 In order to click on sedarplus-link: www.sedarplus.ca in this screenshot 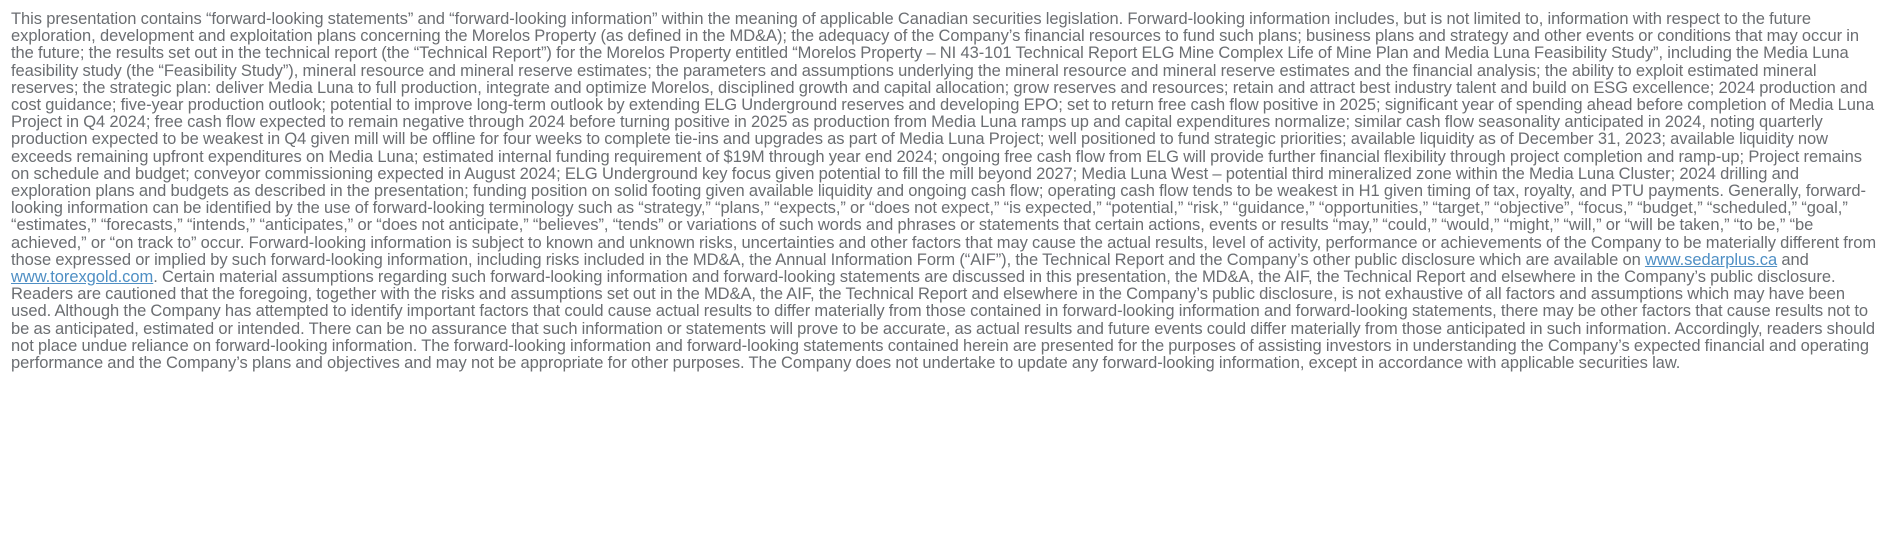, I will do `click(1711, 259)`.